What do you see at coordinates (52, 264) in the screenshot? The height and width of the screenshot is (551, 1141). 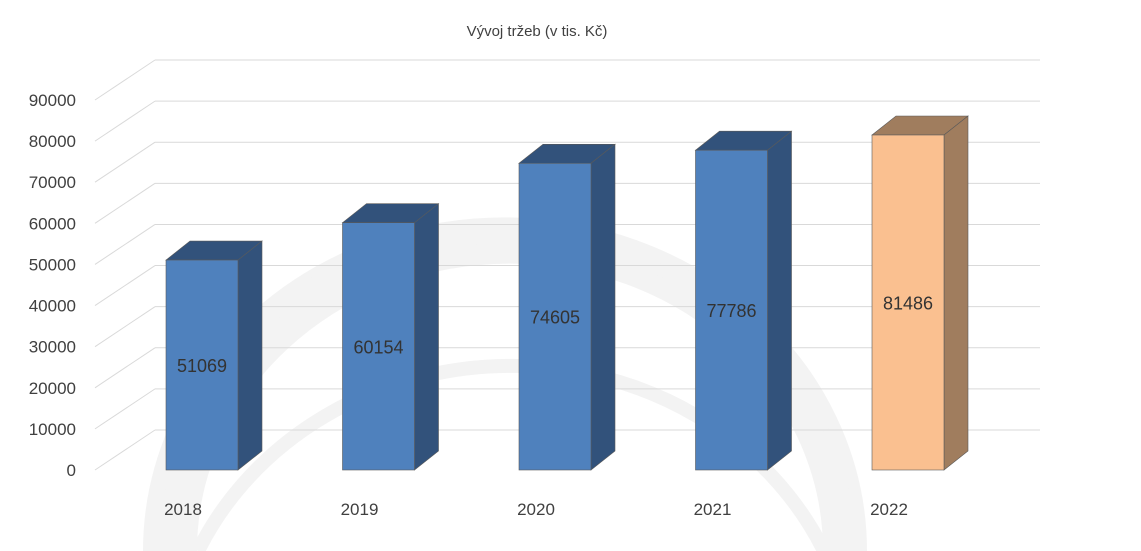 I see `y-tick-label: 50000` at bounding box center [52, 264].